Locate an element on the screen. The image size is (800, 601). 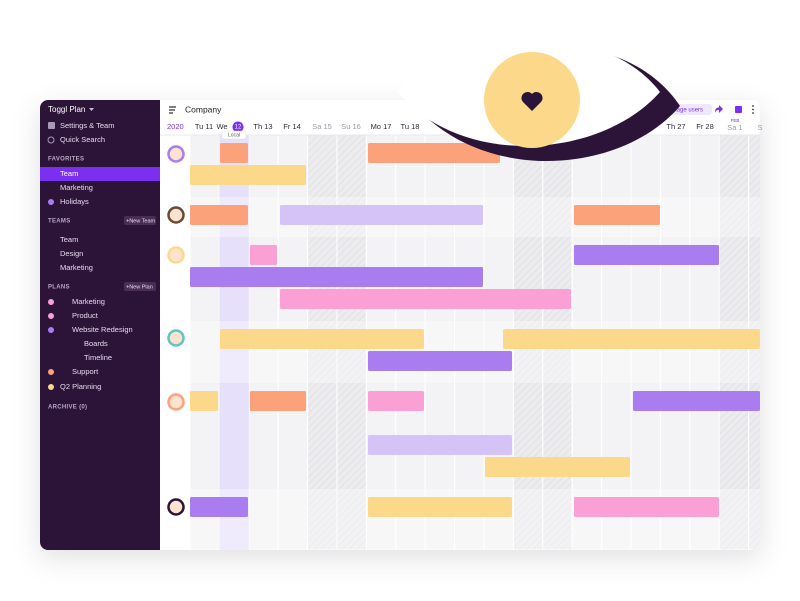
today-marker is located at coordinates (238, 127).